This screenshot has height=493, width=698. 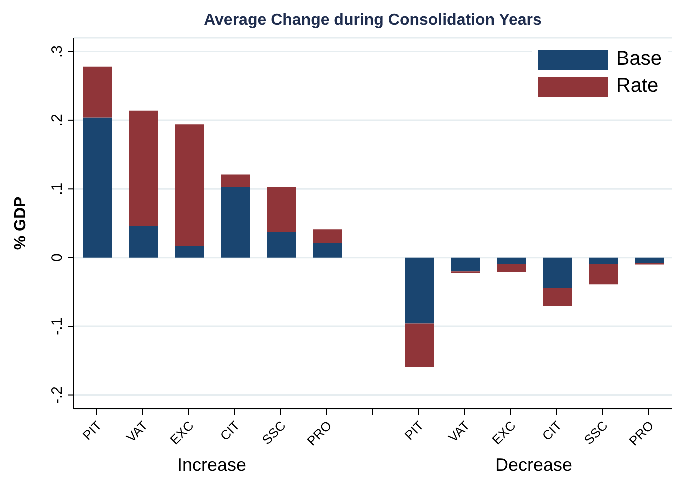 I want to click on y-tick-label: .3, so click(x=57, y=51).